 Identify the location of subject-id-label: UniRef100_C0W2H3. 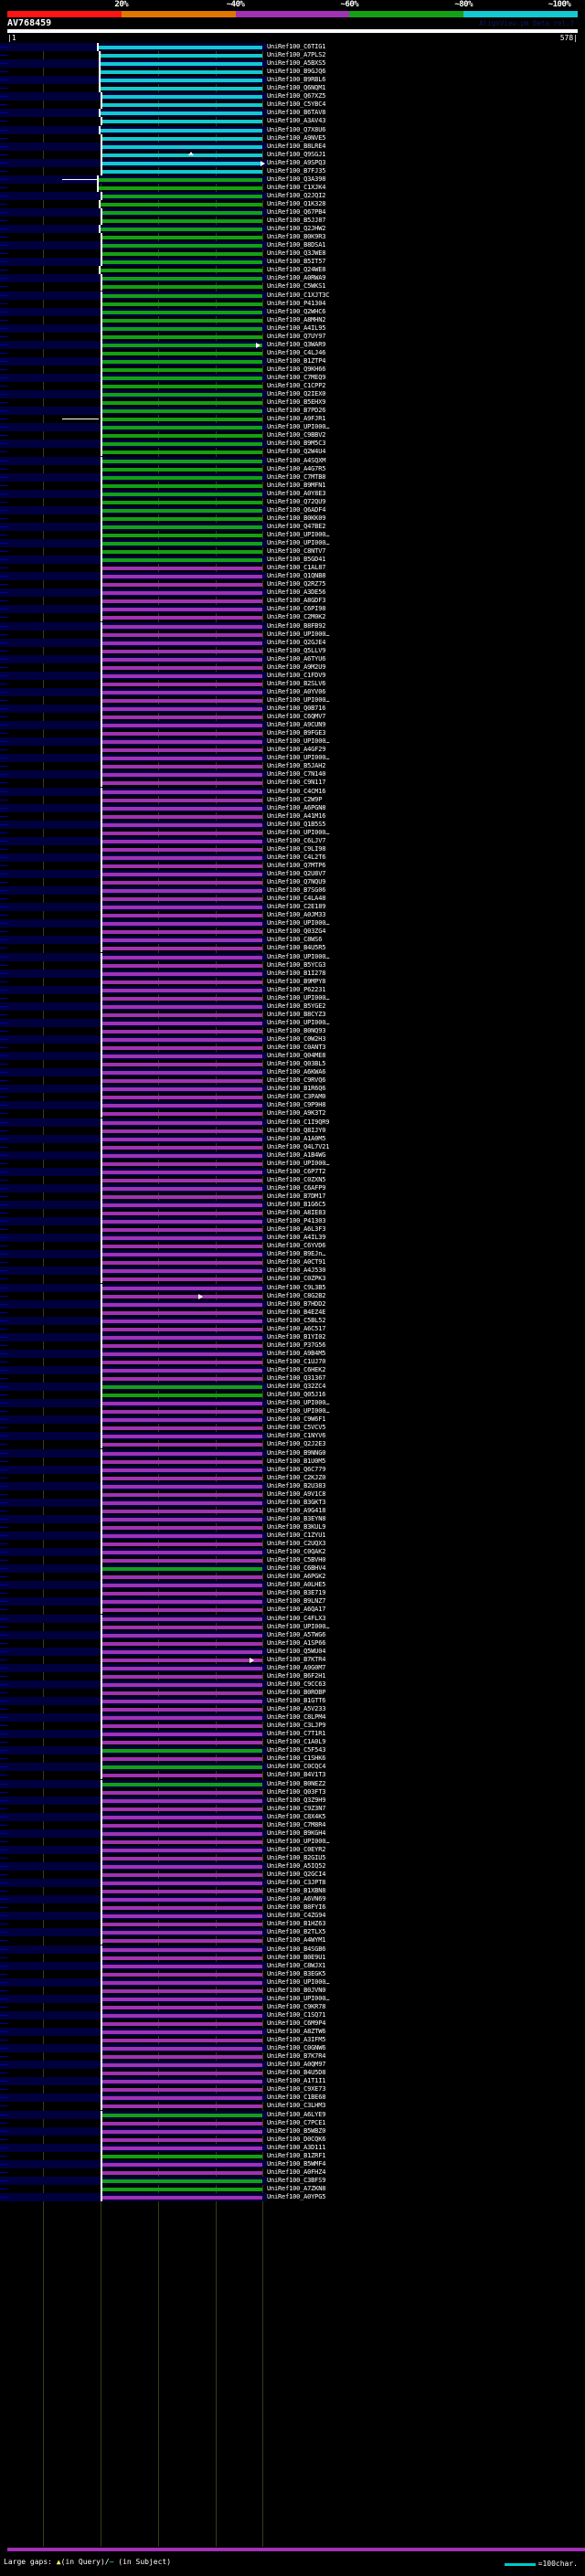
(297, 1039).